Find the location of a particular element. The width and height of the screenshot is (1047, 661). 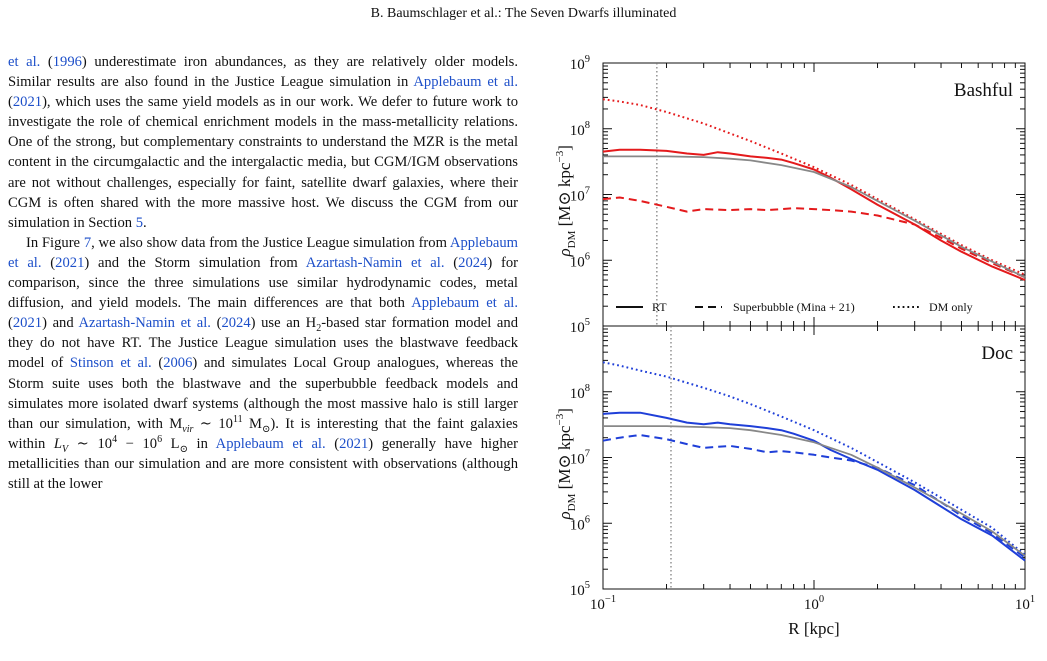

citation-link: Stinson et al. is located at coordinates (110, 363).